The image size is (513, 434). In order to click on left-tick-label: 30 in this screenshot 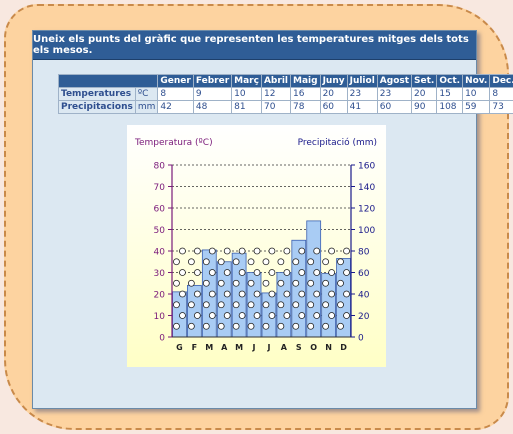, I will do `click(160, 274)`.